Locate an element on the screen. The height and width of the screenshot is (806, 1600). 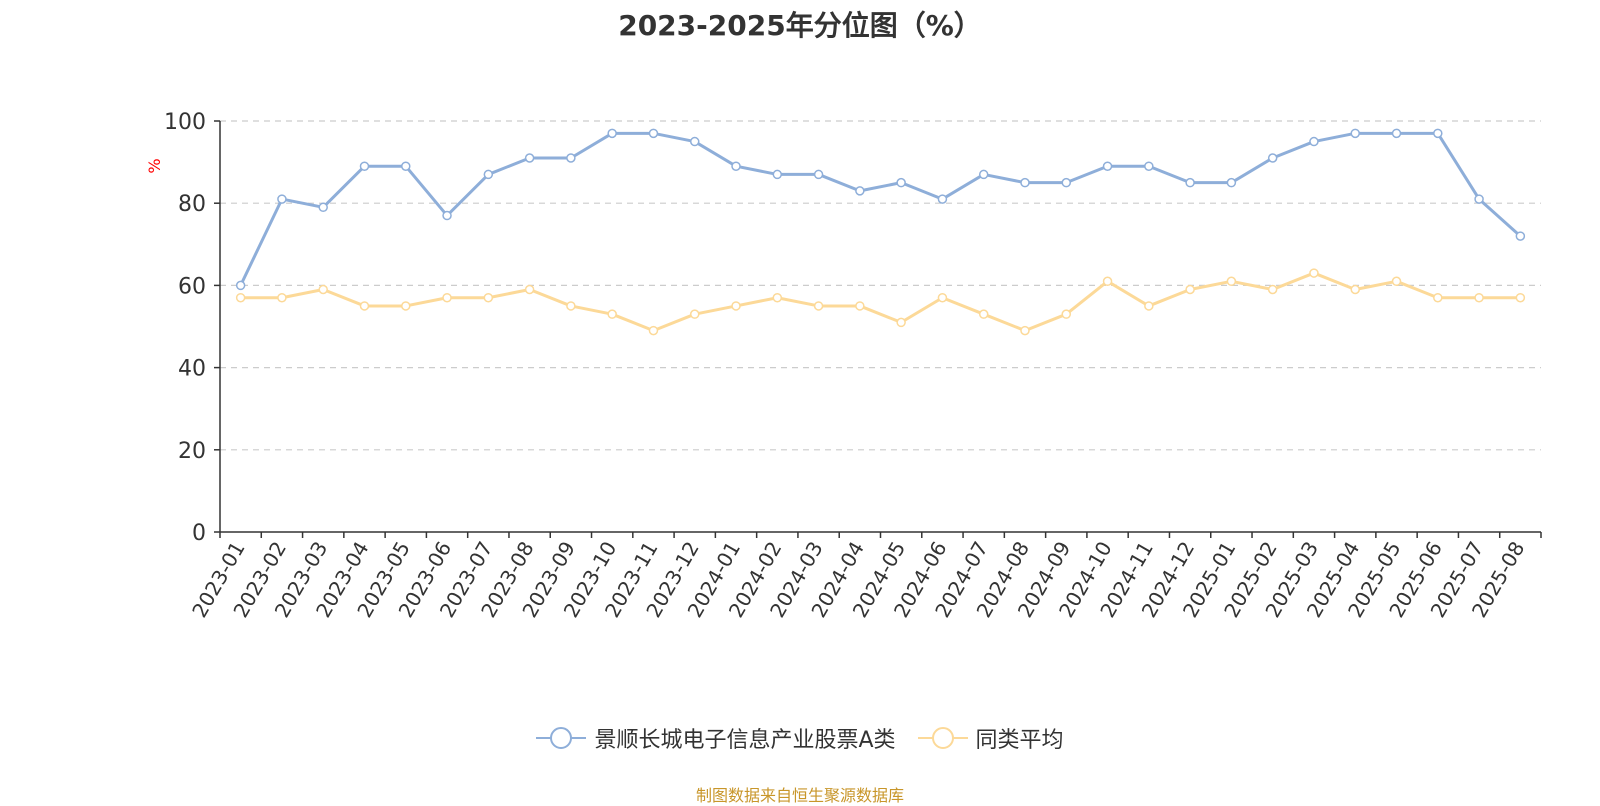
legend: 景顺长城电子信息产业股票A类 同类平均 is located at coordinates (800, 738).